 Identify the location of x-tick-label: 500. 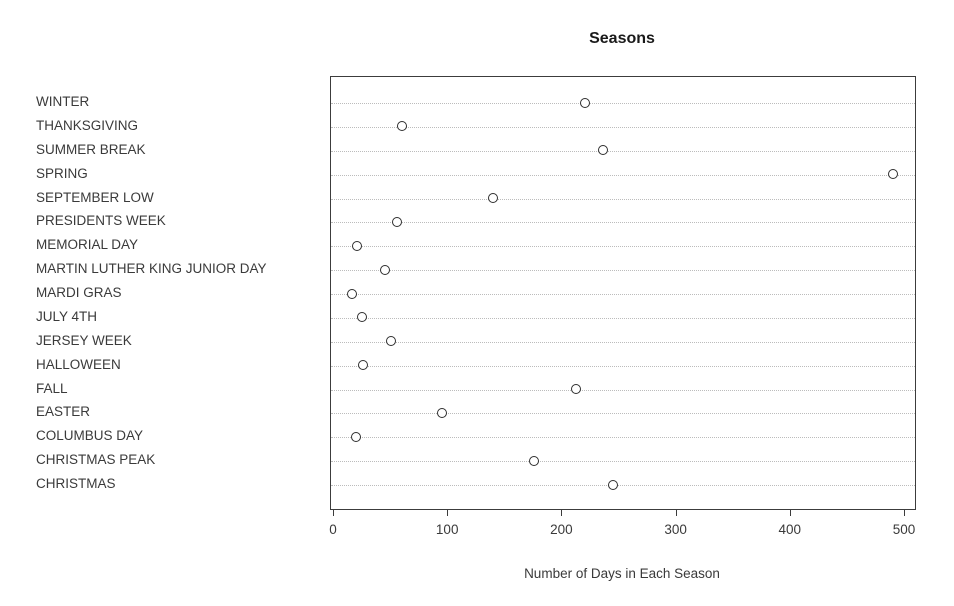
(904, 529).